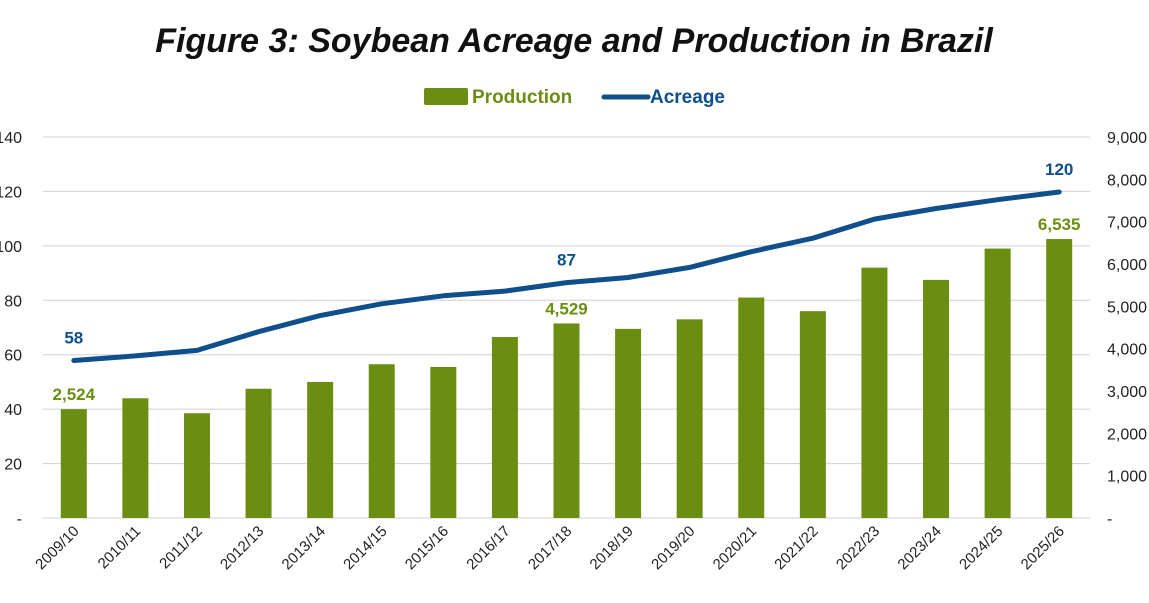 Image resolution: width=1149 pixels, height=603 pixels. Describe the element at coordinates (365, 548) in the screenshot. I see `x-tick-label: 2014/15` at that location.